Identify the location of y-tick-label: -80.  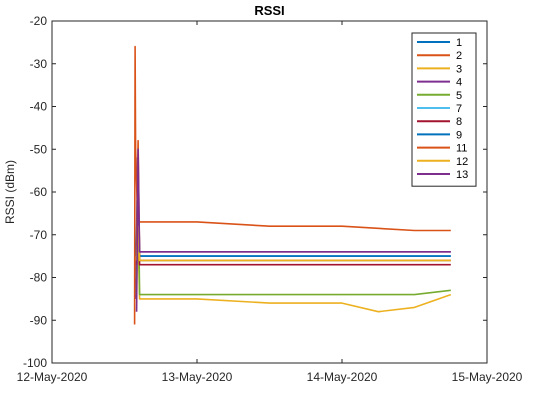
(39, 278).